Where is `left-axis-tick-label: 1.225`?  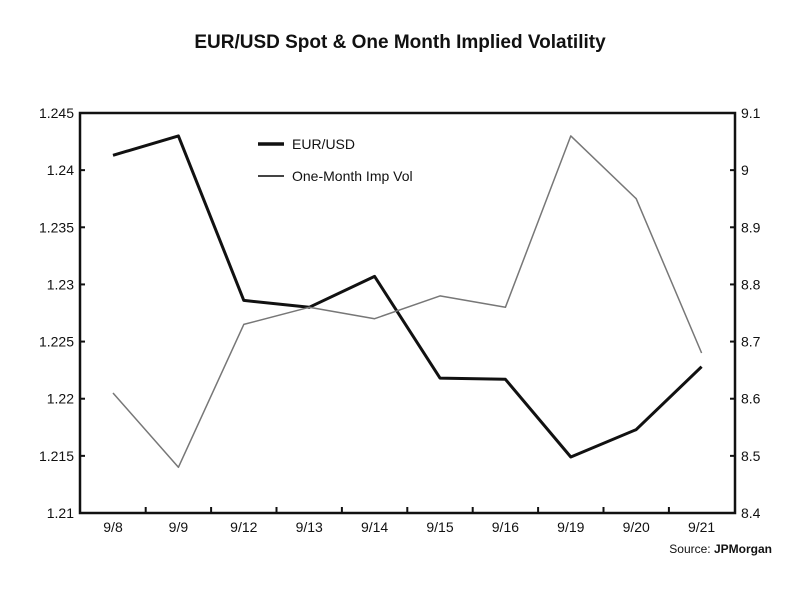 left-axis-tick-label: 1.225 is located at coordinates (56, 342).